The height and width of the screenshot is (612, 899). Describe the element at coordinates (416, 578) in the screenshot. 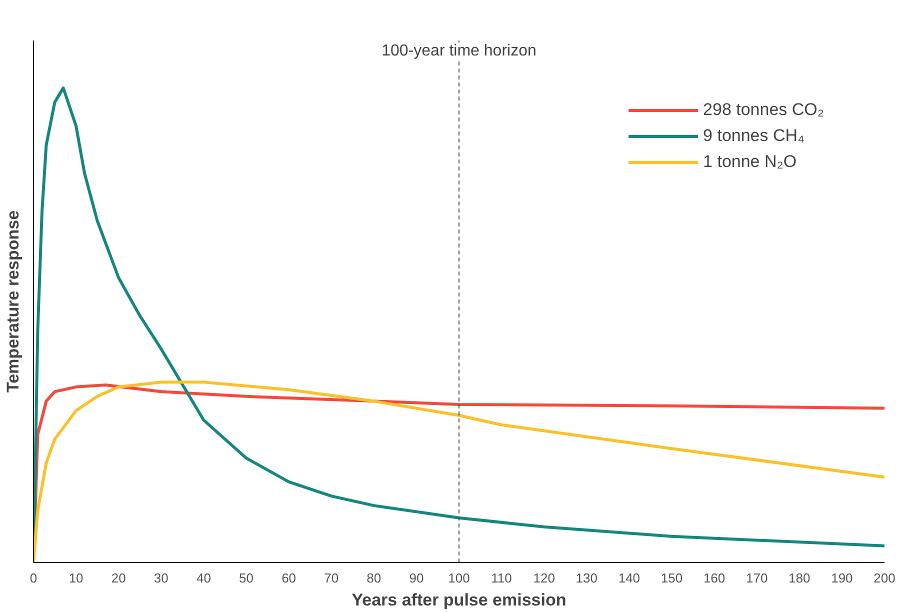

I see `x-tick-label: 90` at that location.